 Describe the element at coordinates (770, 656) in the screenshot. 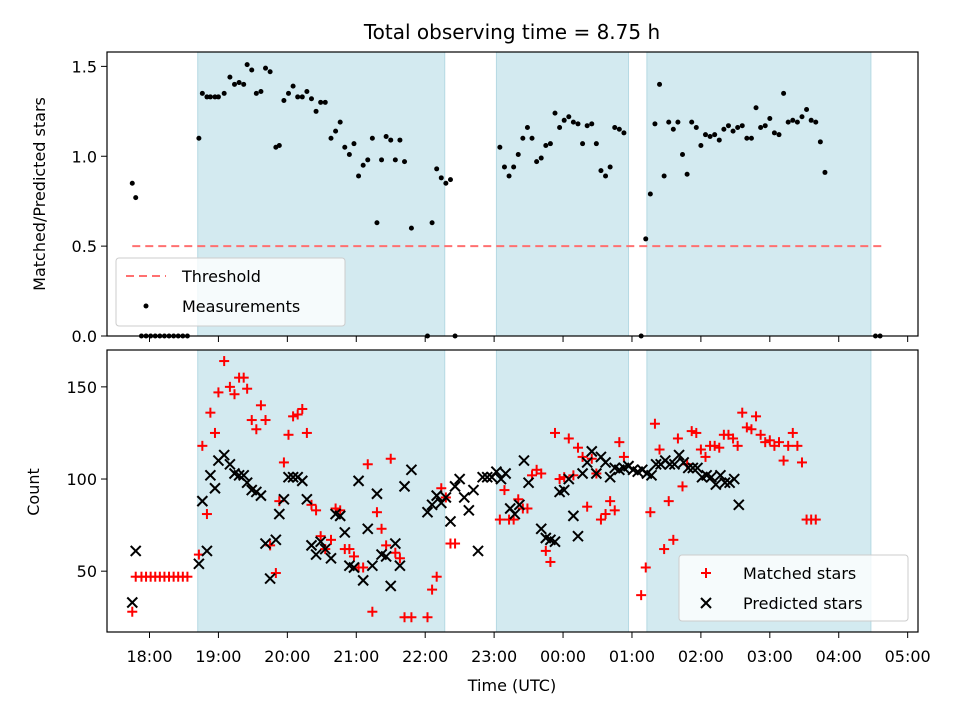

I see `x-tick-label: 03:00` at that location.